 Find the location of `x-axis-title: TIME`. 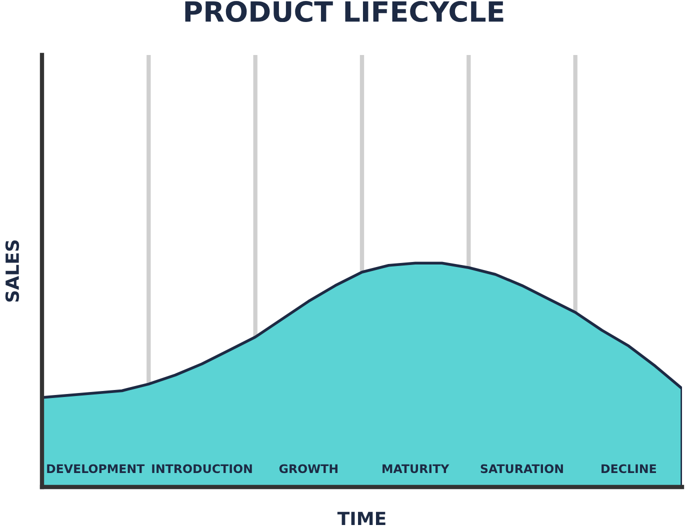

x-axis-title: TIME is located at coordinates (361, 519).